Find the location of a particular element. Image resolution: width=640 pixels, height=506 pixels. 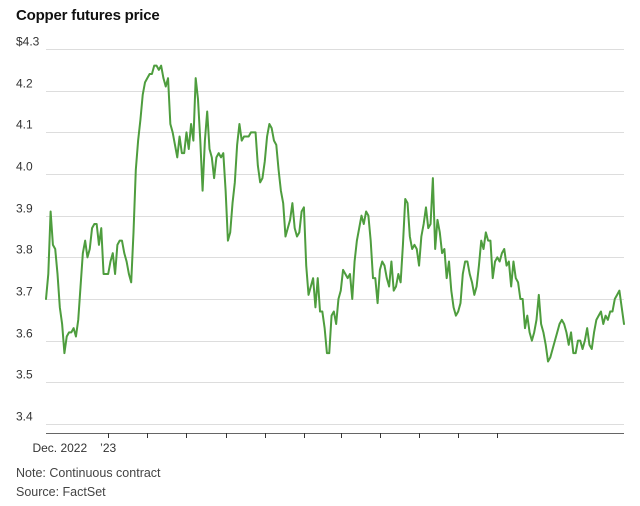

x-axis-tick-labels: Dec. 2022 ’23 is located at coordinates (74, 448).